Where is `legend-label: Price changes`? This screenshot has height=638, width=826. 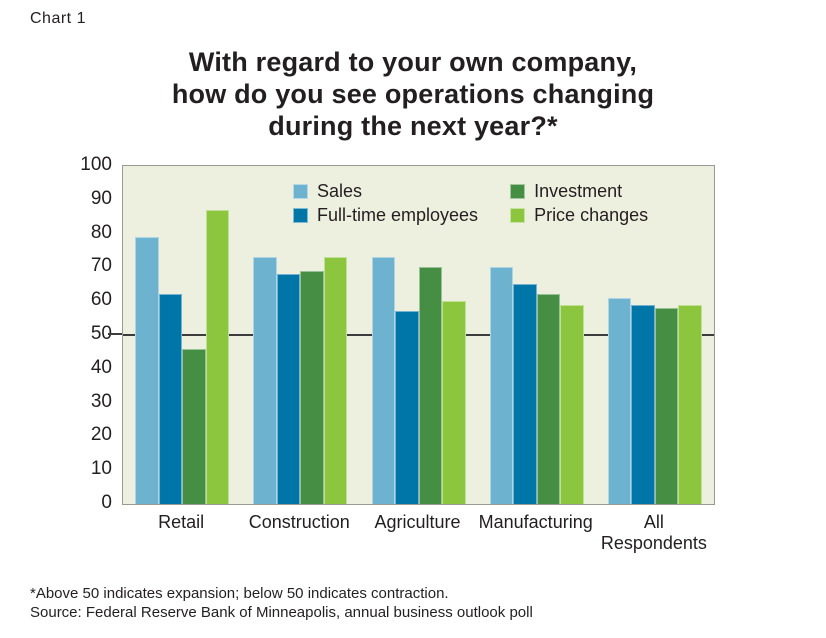
legend-label: Price changes is located at coordinates (591, 214).